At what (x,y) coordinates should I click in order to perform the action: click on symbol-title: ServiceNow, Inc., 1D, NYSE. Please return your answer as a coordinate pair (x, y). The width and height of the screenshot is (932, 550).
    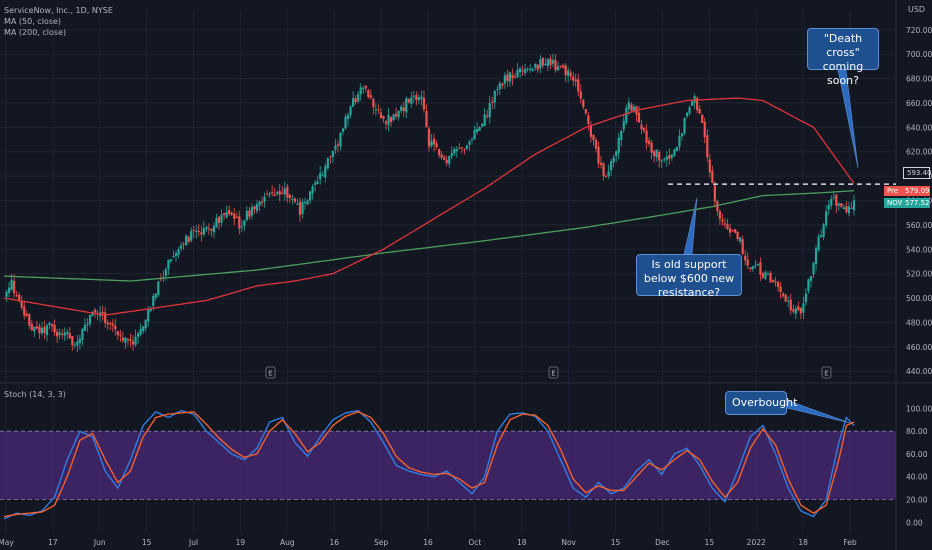
    Looking at the image, I should click on (58, 10).